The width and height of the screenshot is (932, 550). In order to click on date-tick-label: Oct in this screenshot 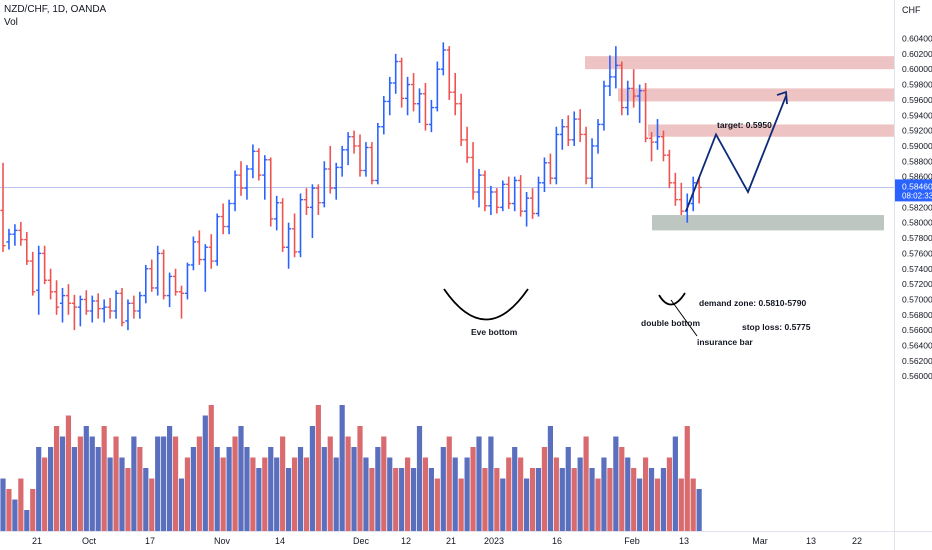, I will do `click(89, 541)`.